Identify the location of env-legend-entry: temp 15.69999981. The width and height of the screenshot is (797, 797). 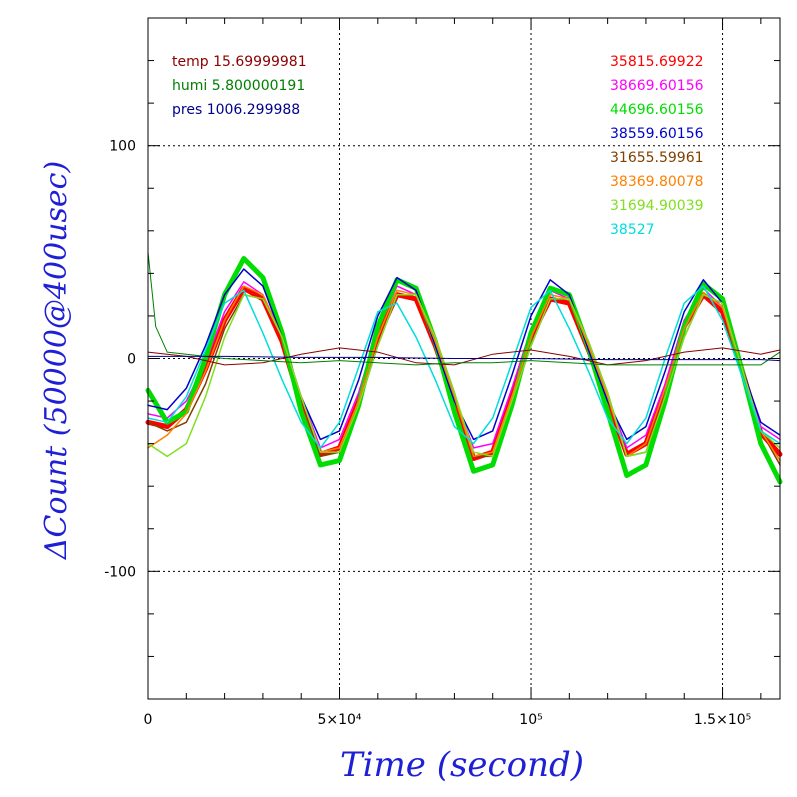
(239, 62).